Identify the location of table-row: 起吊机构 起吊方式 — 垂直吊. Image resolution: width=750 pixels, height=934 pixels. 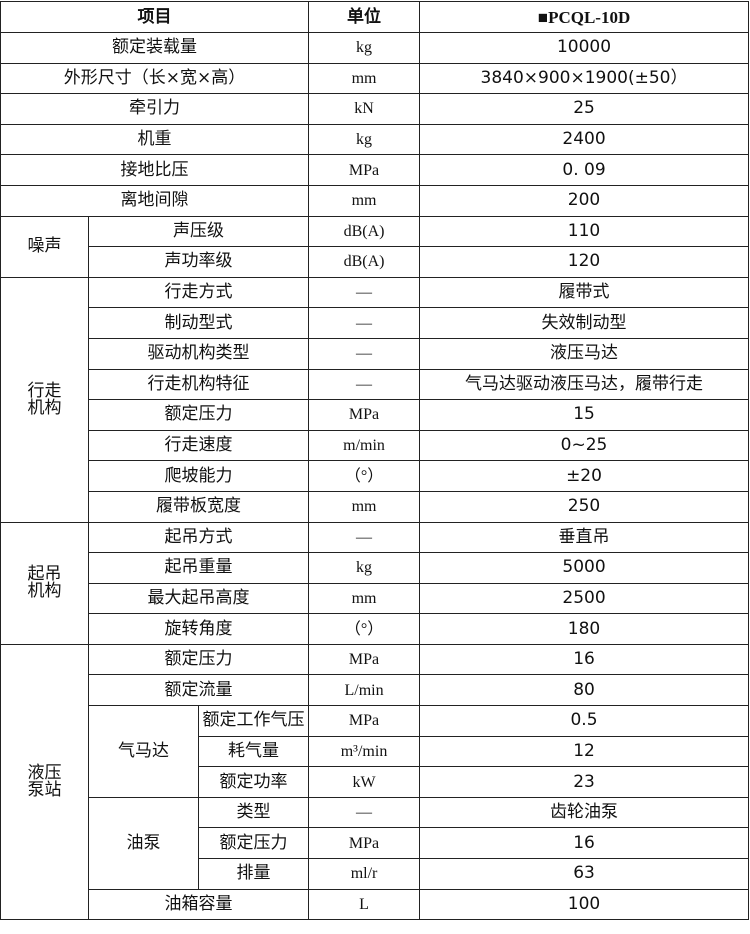
(374, 583).